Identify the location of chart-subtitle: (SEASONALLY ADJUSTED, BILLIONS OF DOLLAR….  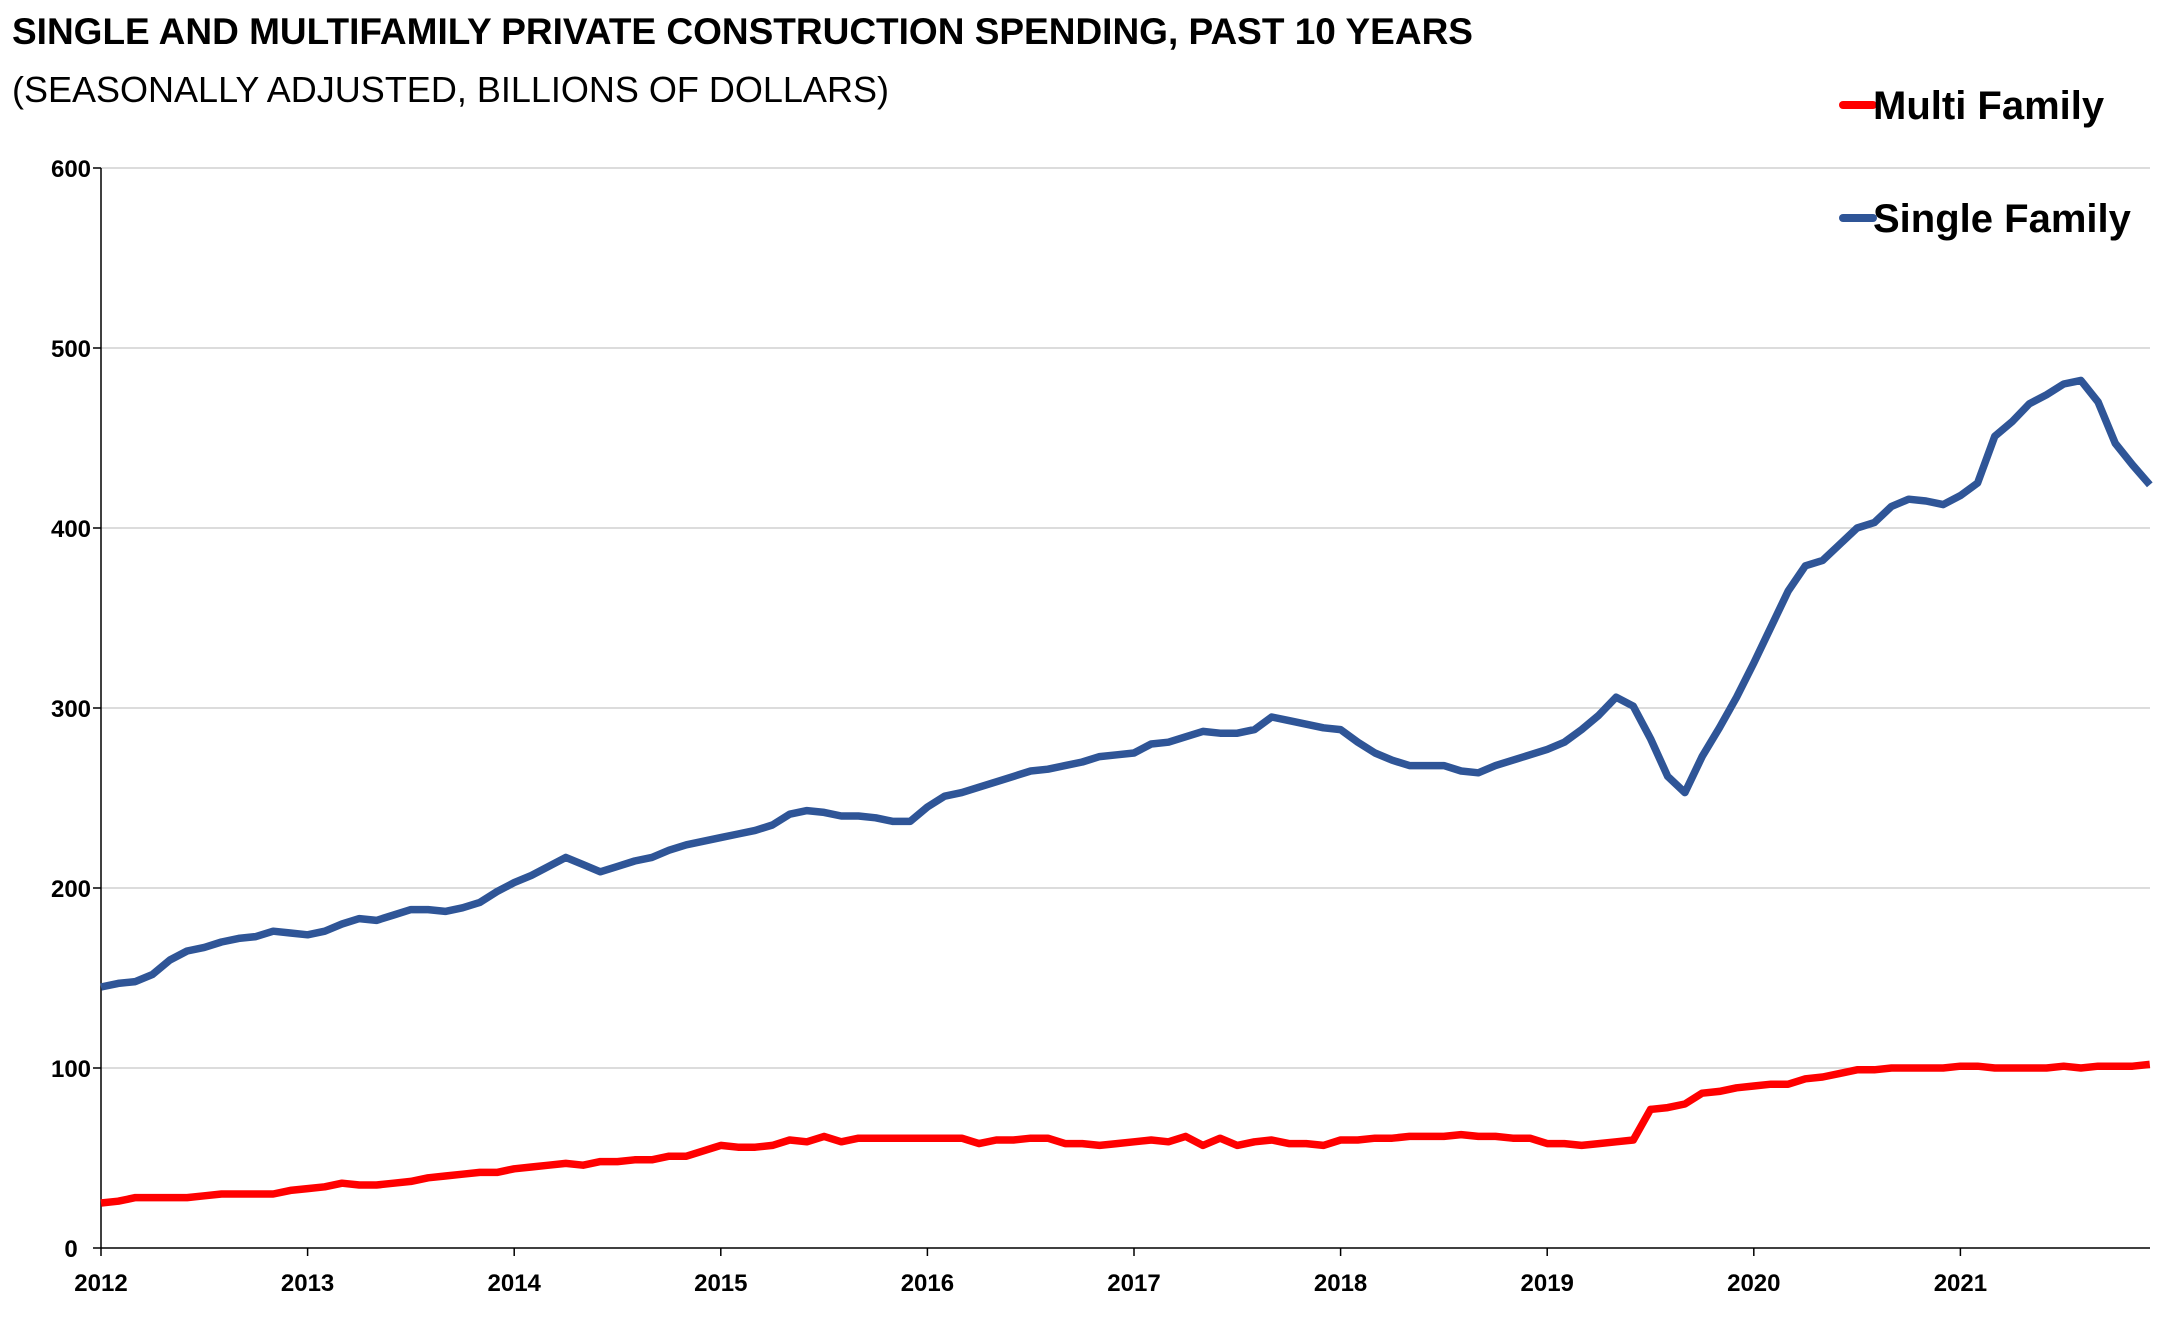
(450, 89).